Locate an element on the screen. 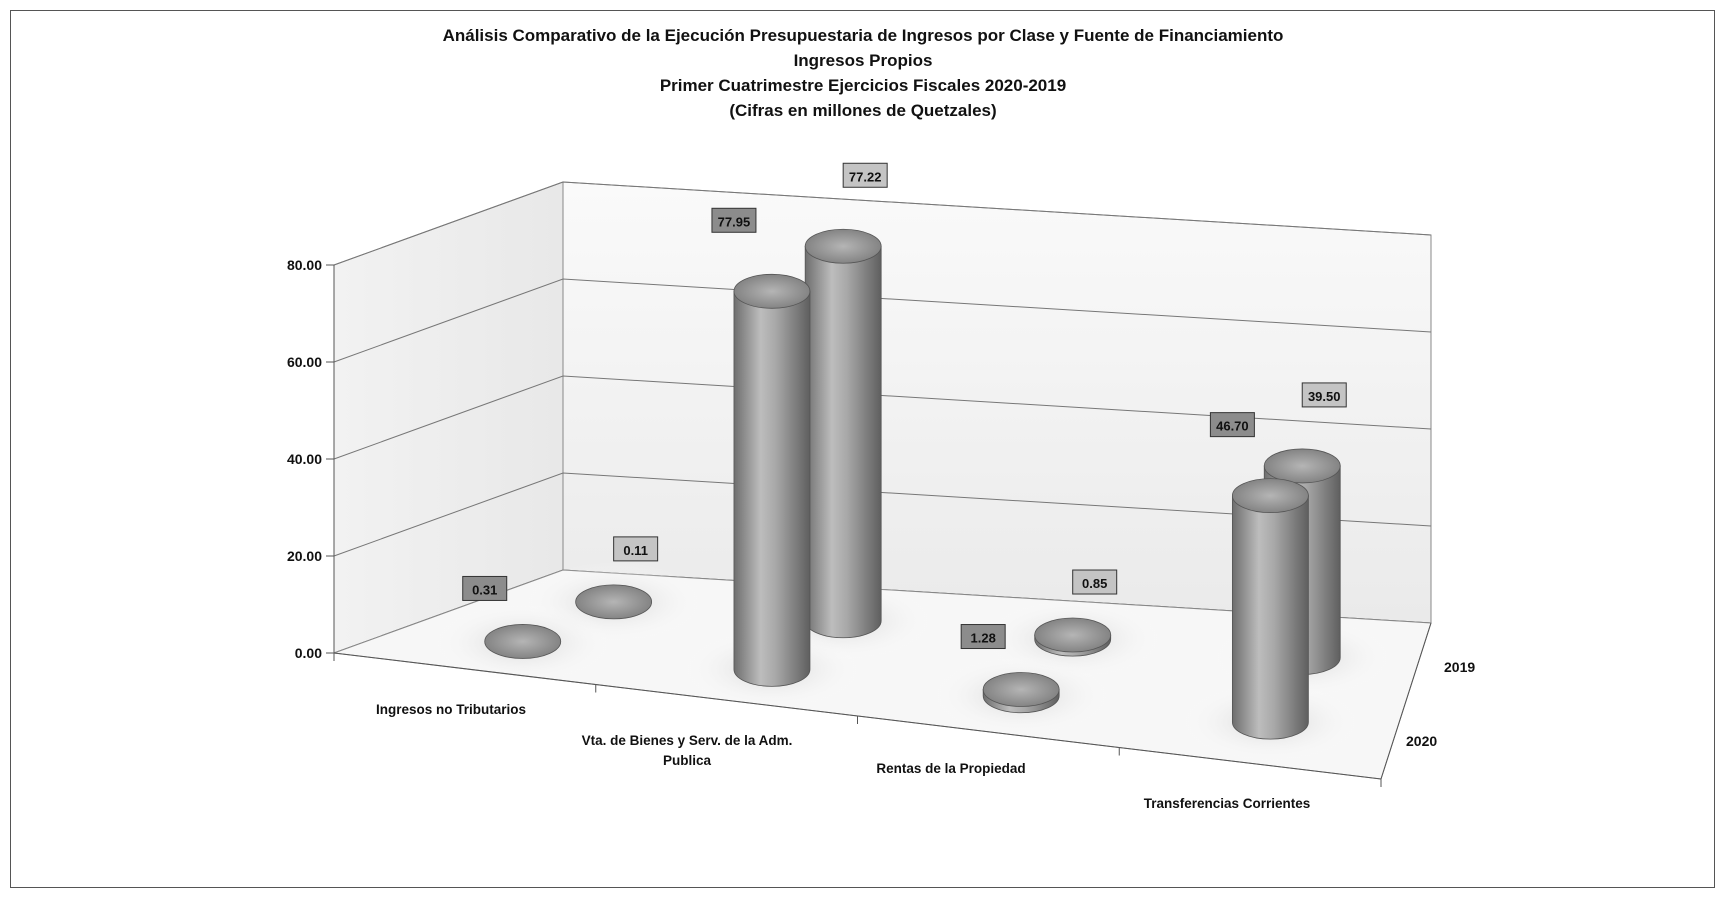  data-label-text: 77.95 is located at coordinates (734, 221).